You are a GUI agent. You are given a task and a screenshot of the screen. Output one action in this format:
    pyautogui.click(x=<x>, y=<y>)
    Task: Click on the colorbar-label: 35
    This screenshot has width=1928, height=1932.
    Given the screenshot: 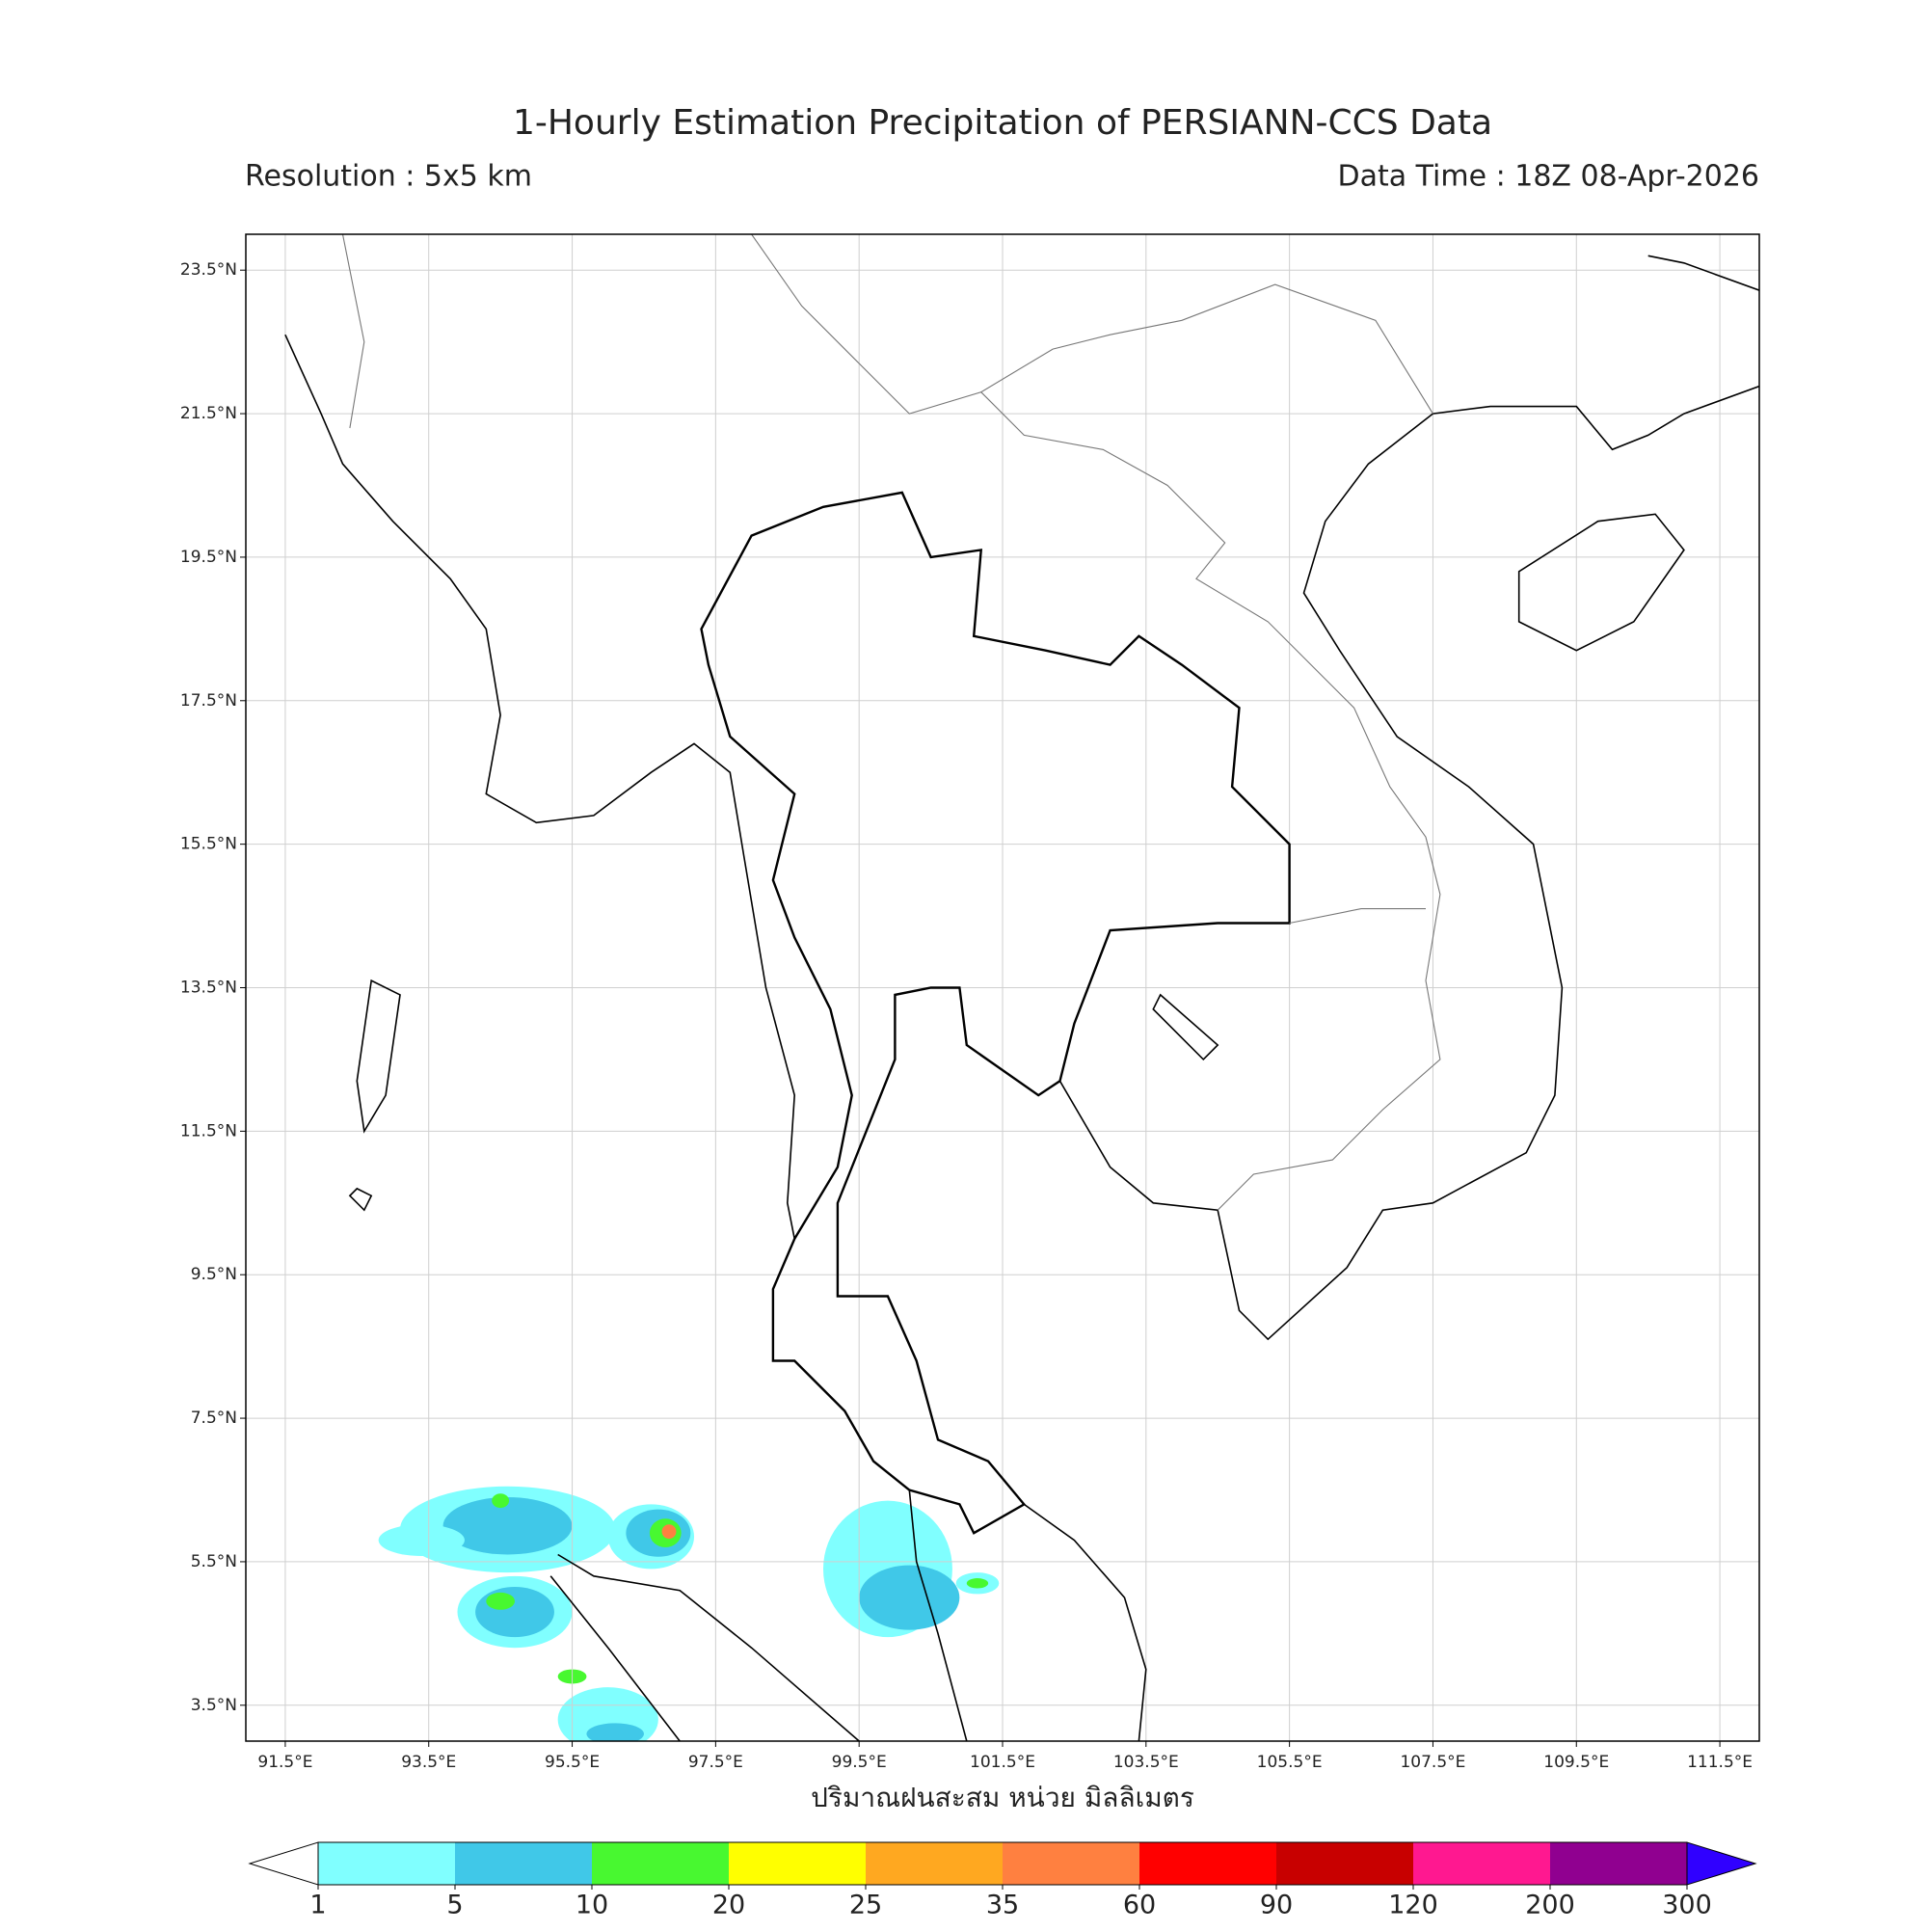 What is the action you would take?
    pyautogui.click(x=1002, y=1906)
    